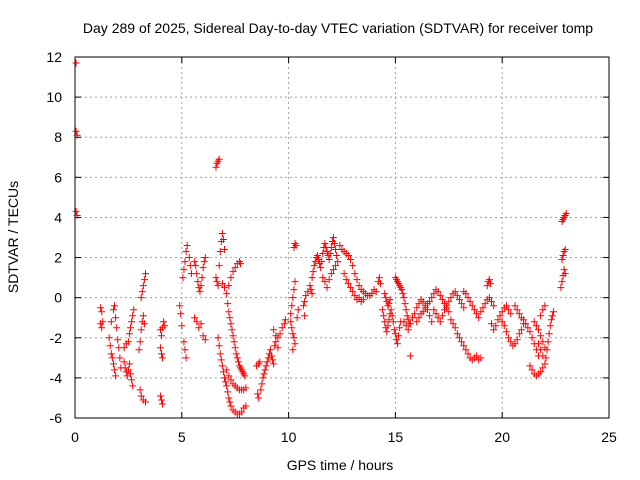  I want to click on x-tick-label: 5, so click(182, 437).